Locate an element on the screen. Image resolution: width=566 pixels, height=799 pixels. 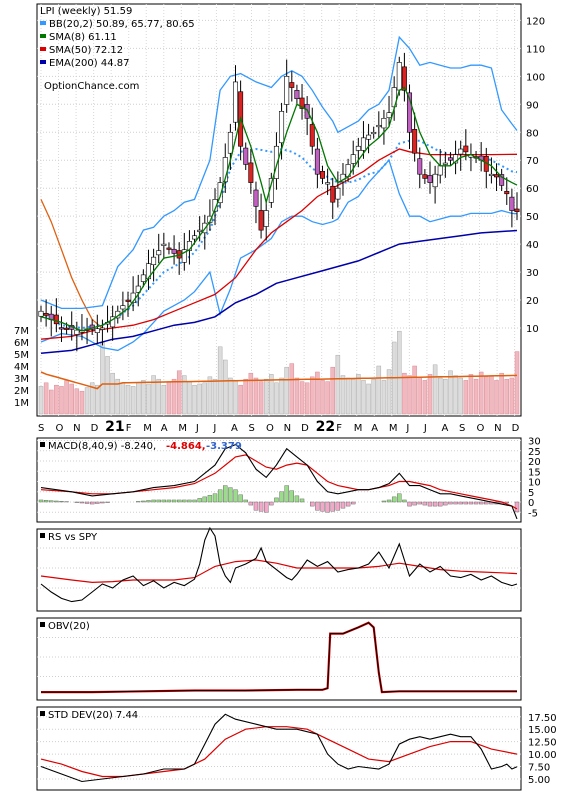
legend-label: SMA(50) 72.12 is located at coordinates (86, 50).